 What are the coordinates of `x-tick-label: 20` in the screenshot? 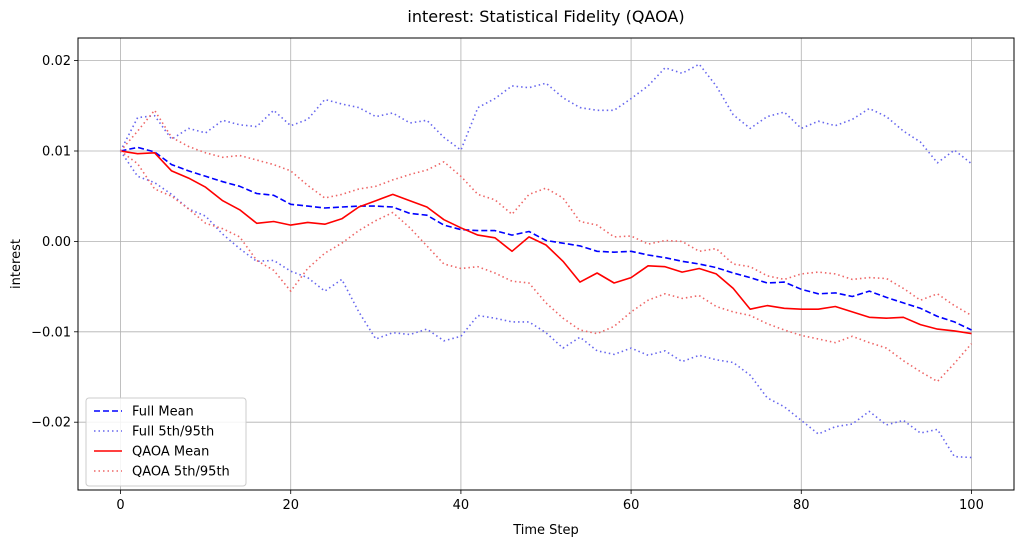 It's located at (290, 505).